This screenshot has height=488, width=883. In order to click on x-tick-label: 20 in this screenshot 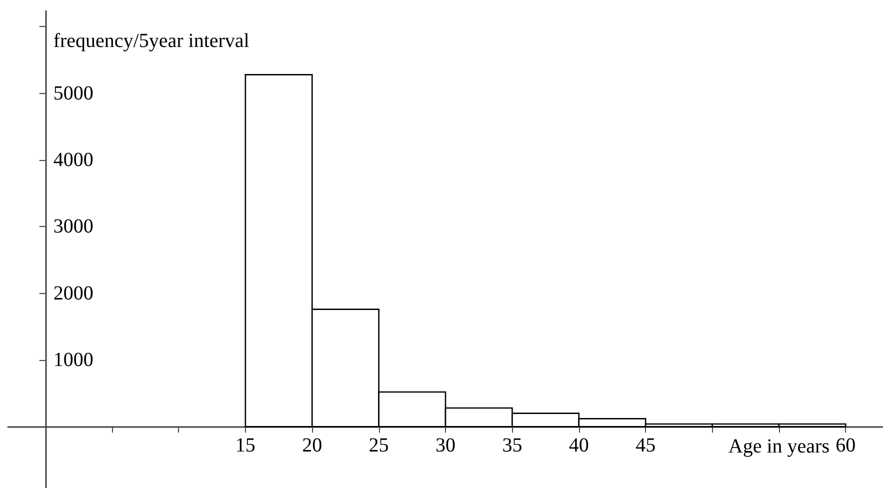, I will do `click(312, 445)`.